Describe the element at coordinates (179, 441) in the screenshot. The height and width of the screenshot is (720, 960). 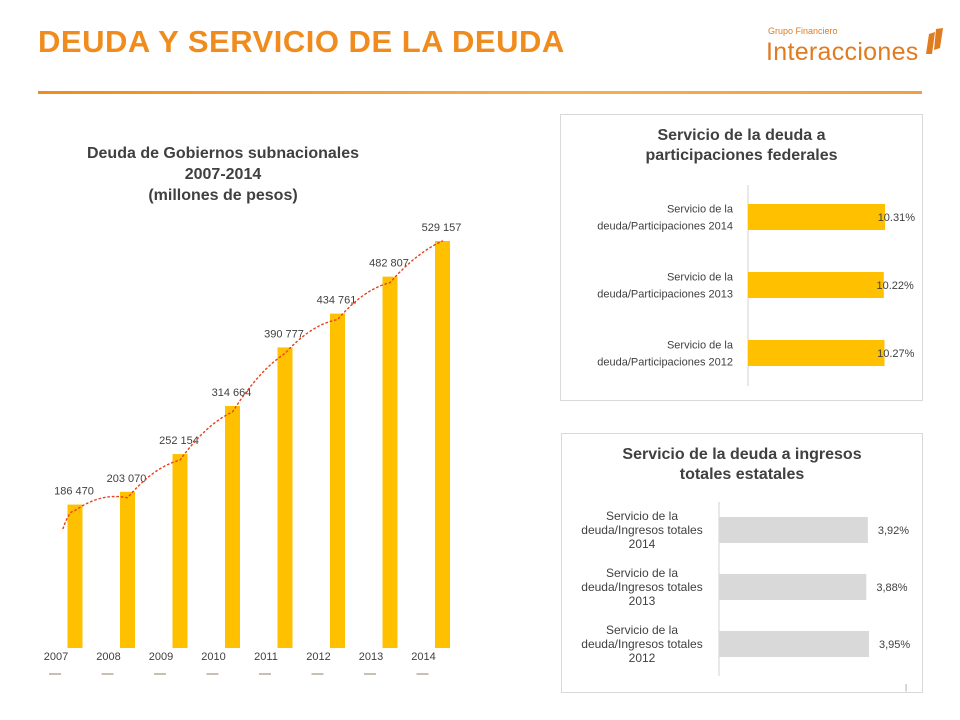
I see `debt-value-label: 252 154` at that location.